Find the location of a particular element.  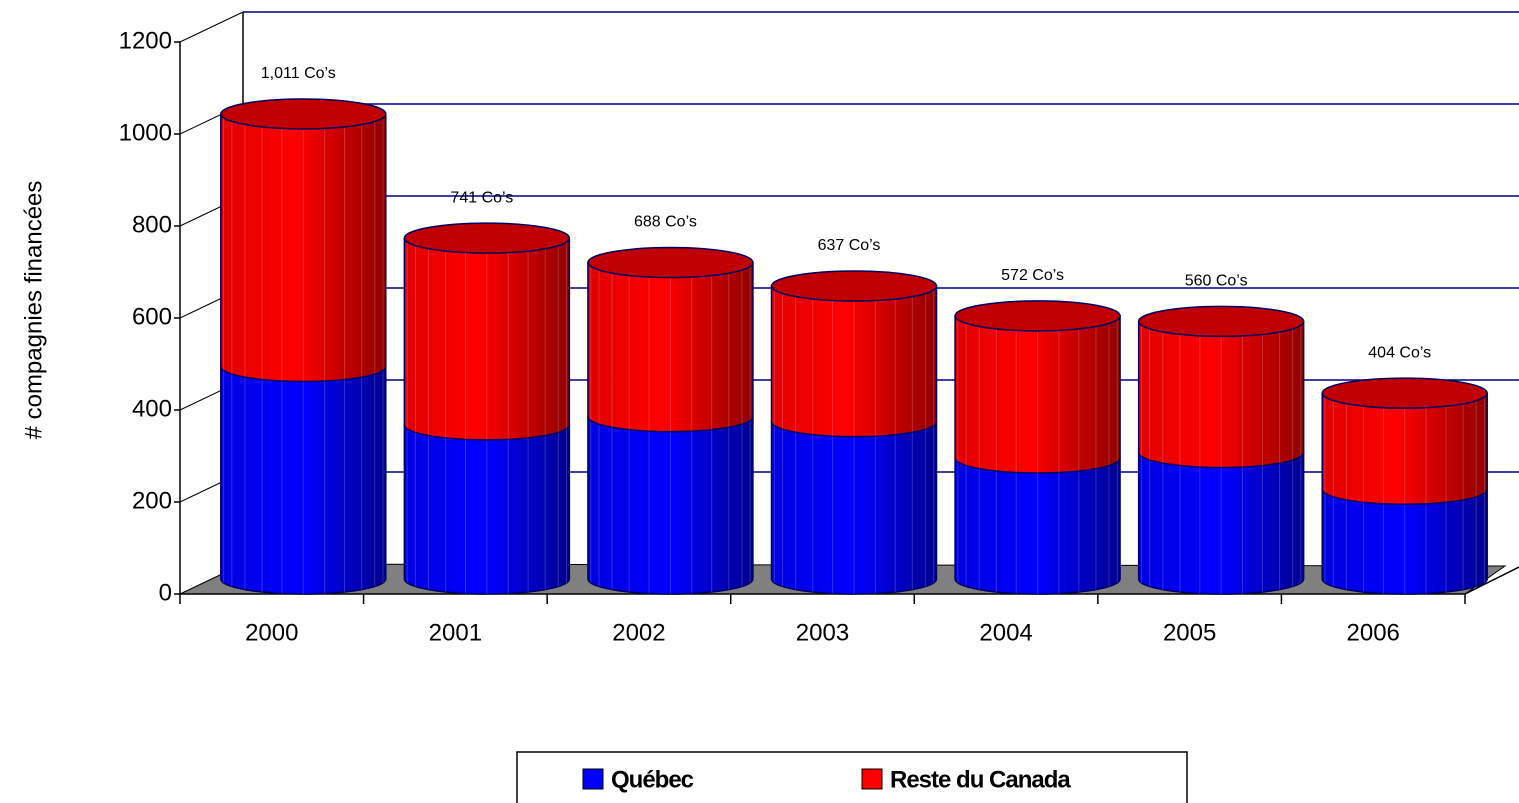

x-tick-label: 2003 is located at coordinates (822, 632).